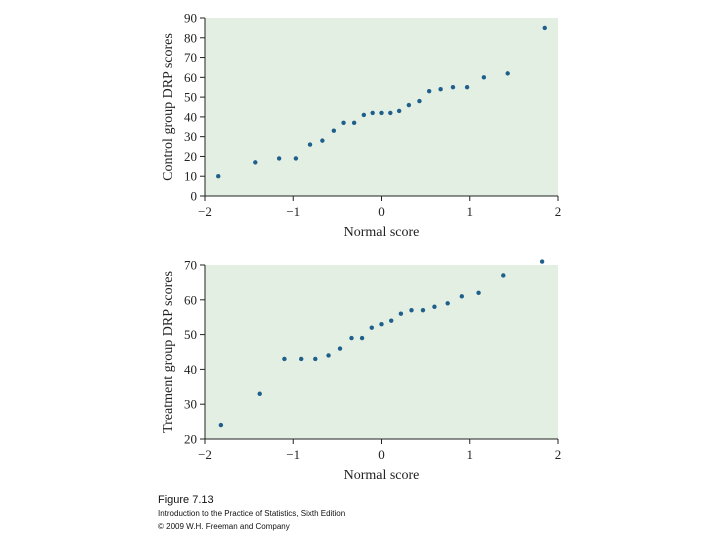  Describe the element at coordinates (190, 176) in the screenshot. I see `control-y-tick-label: 10` at that location.